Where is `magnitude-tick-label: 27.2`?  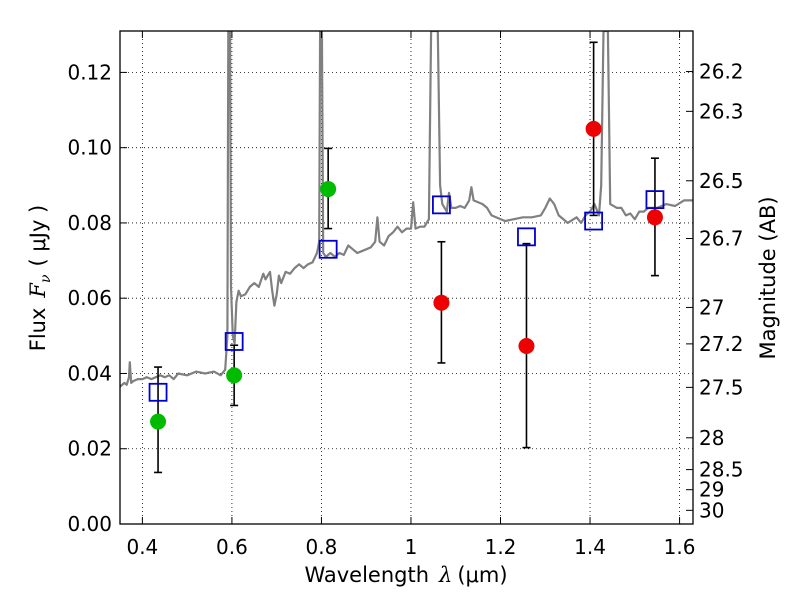 magnitude-tick-label: 27.2 is located at coordinates (721, 344).